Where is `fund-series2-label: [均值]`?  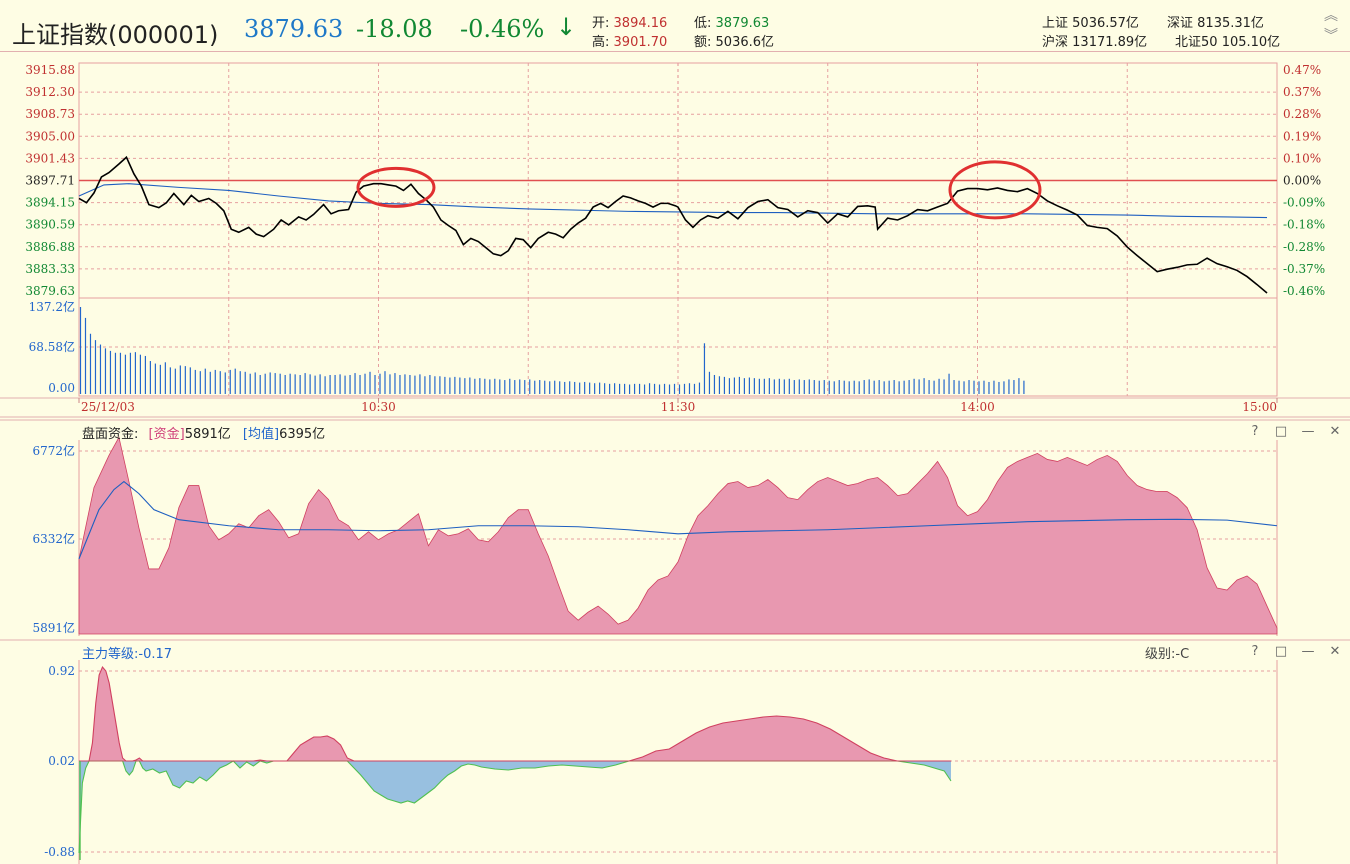
fund-series2-label: [均值] is located at coordinates (261, 434).